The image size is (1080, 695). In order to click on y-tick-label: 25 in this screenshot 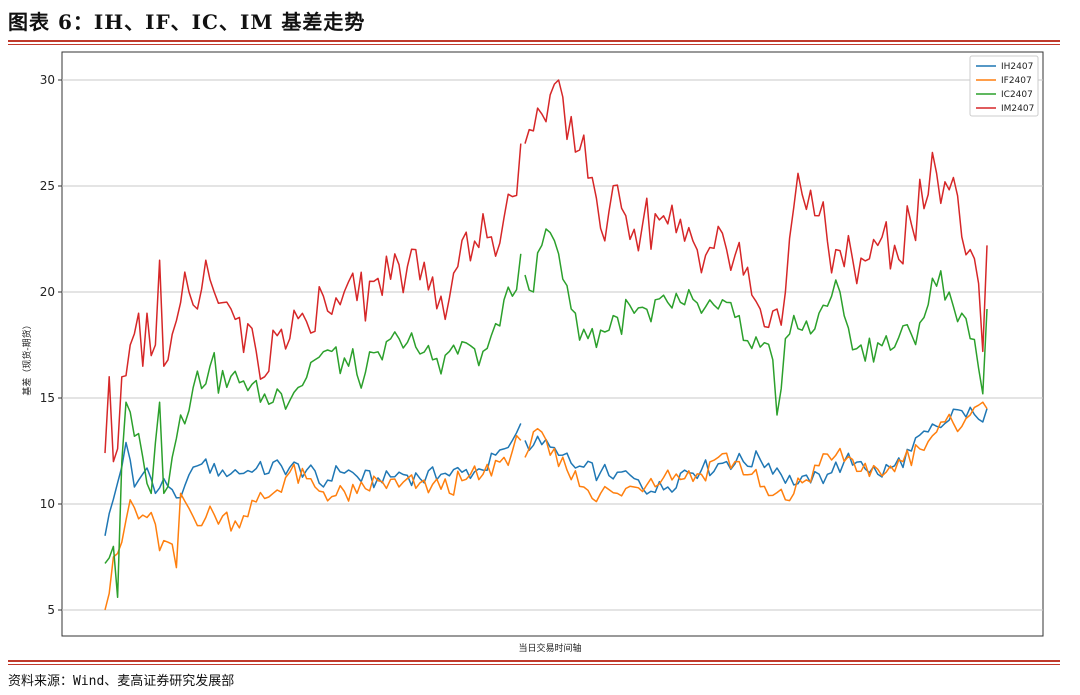, I will do `click(47, 186)`.